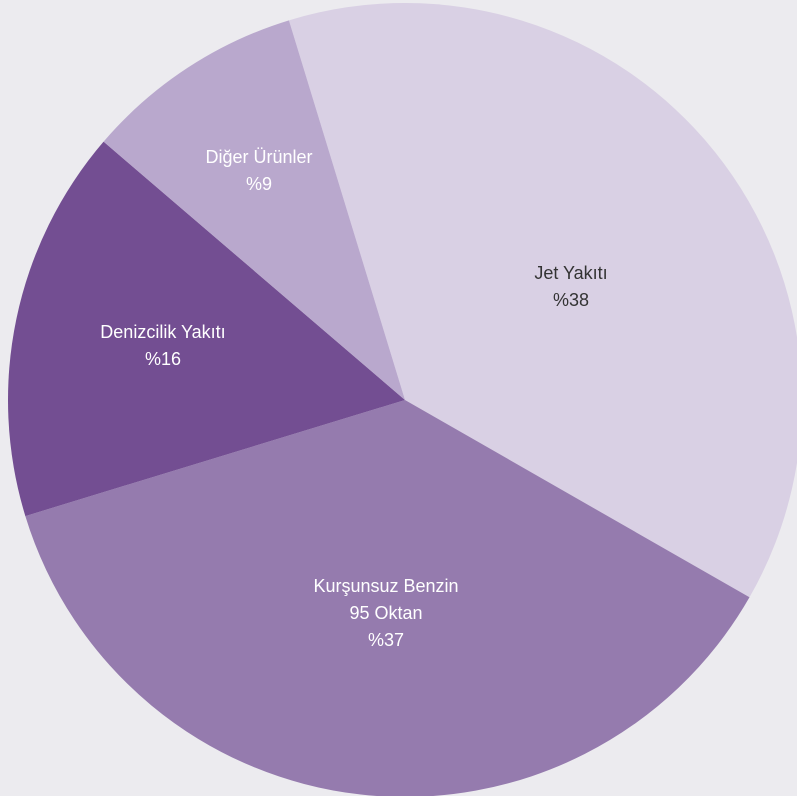 Image resolution: width=797 pixels, height=796 pixels. Describe the element at coordinates (385, 586) in the screenshot. I see `slice-label-line: Kurşunsuz Benzin` at that location.